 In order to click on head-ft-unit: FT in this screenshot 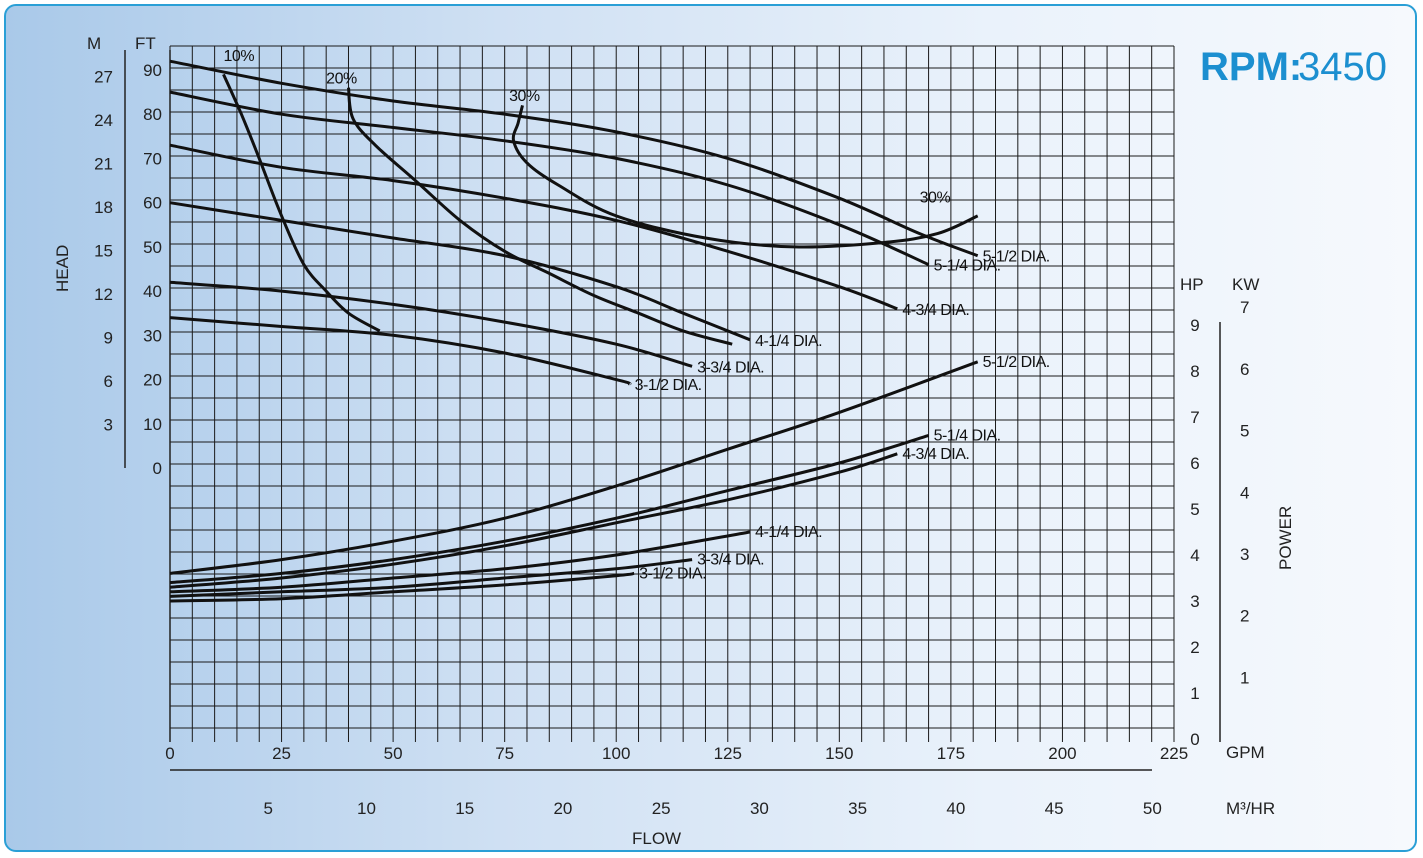, I will do `click(145, 43)`.